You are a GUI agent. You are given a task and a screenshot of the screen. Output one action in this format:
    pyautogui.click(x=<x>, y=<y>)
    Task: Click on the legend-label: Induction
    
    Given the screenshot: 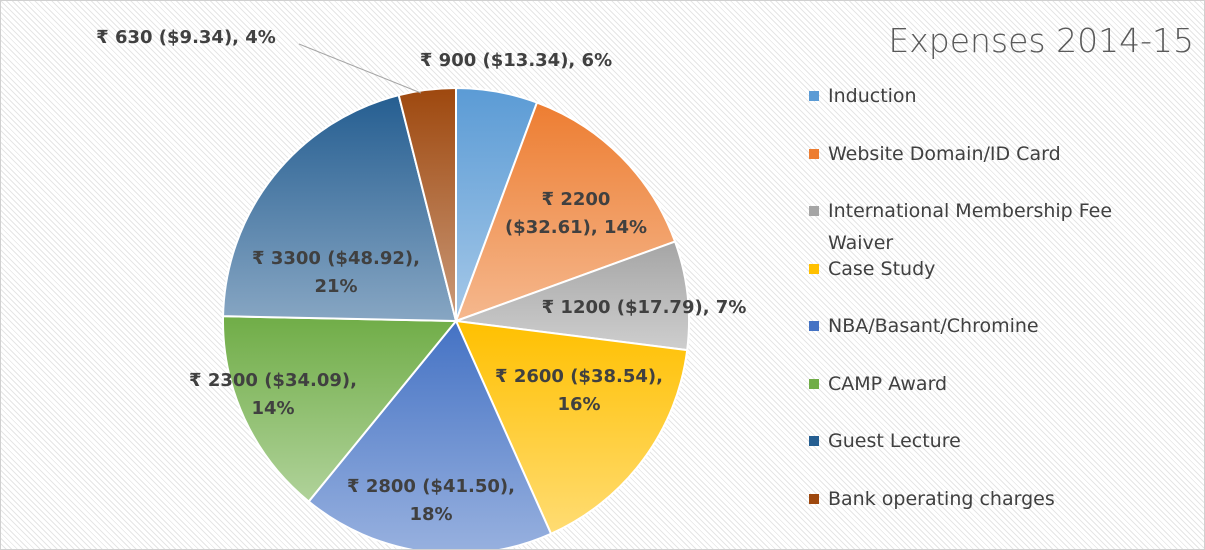 What is the action you would take?
    pyautogui.click(x=872, y=96)
    